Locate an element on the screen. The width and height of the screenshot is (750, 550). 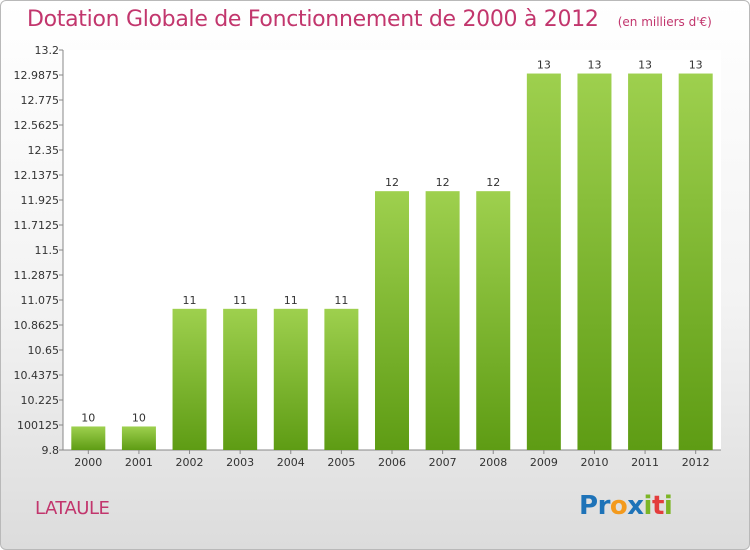
x-tick-label: 2000 is located at coordinates (88, 462).